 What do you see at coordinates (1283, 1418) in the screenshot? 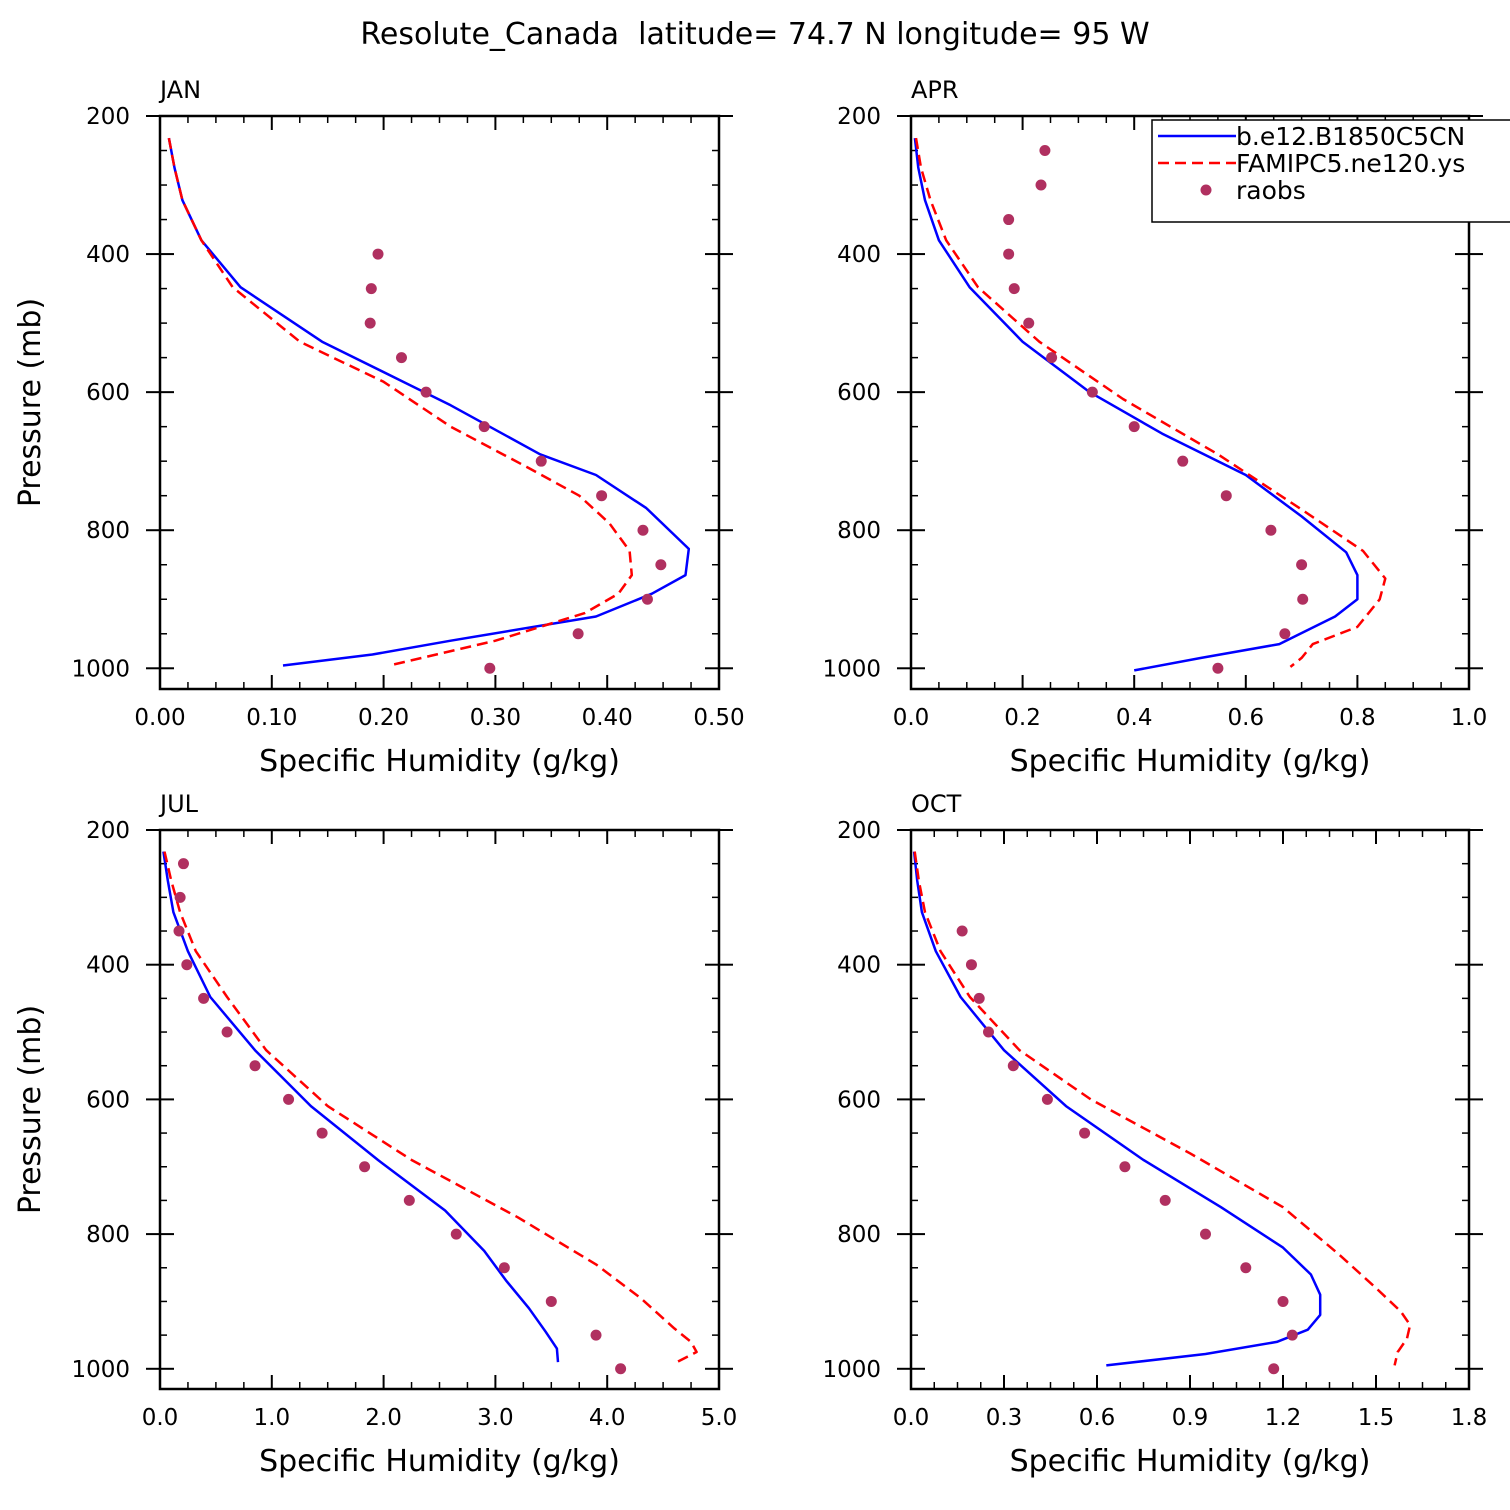
I see `x-tick-label: 1.2` at bounding box center [1283, 1418].